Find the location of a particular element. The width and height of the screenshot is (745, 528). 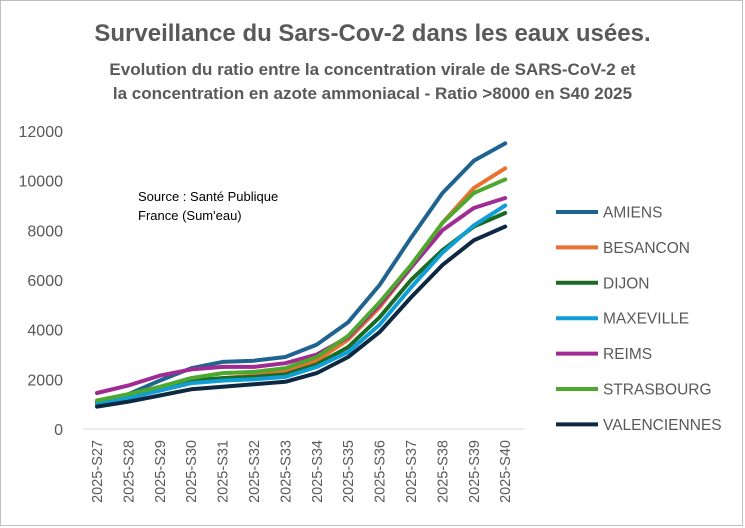

legend-label-besancon: BESANCON is located at coordinates (646, 248).